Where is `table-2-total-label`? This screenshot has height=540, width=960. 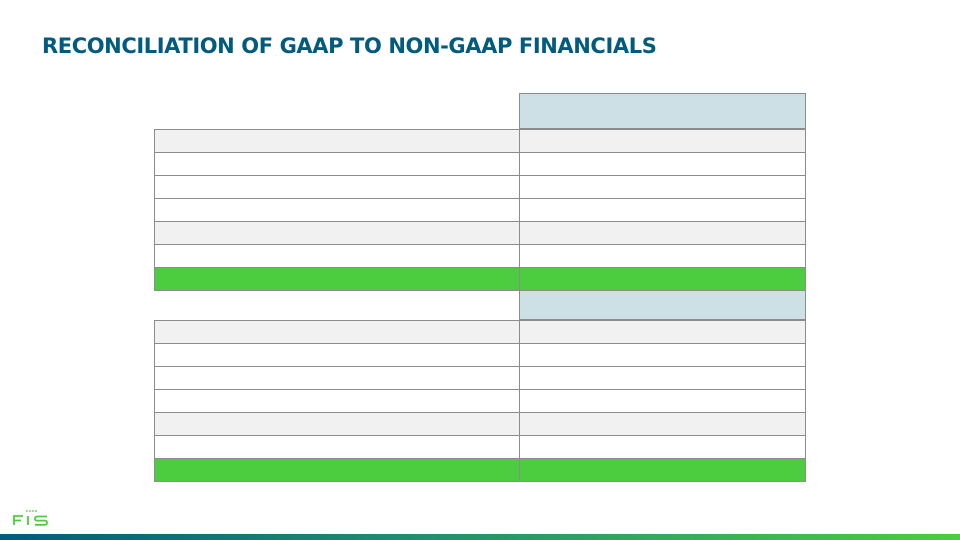 table-2-total-label is located at coordinates (337, 470).